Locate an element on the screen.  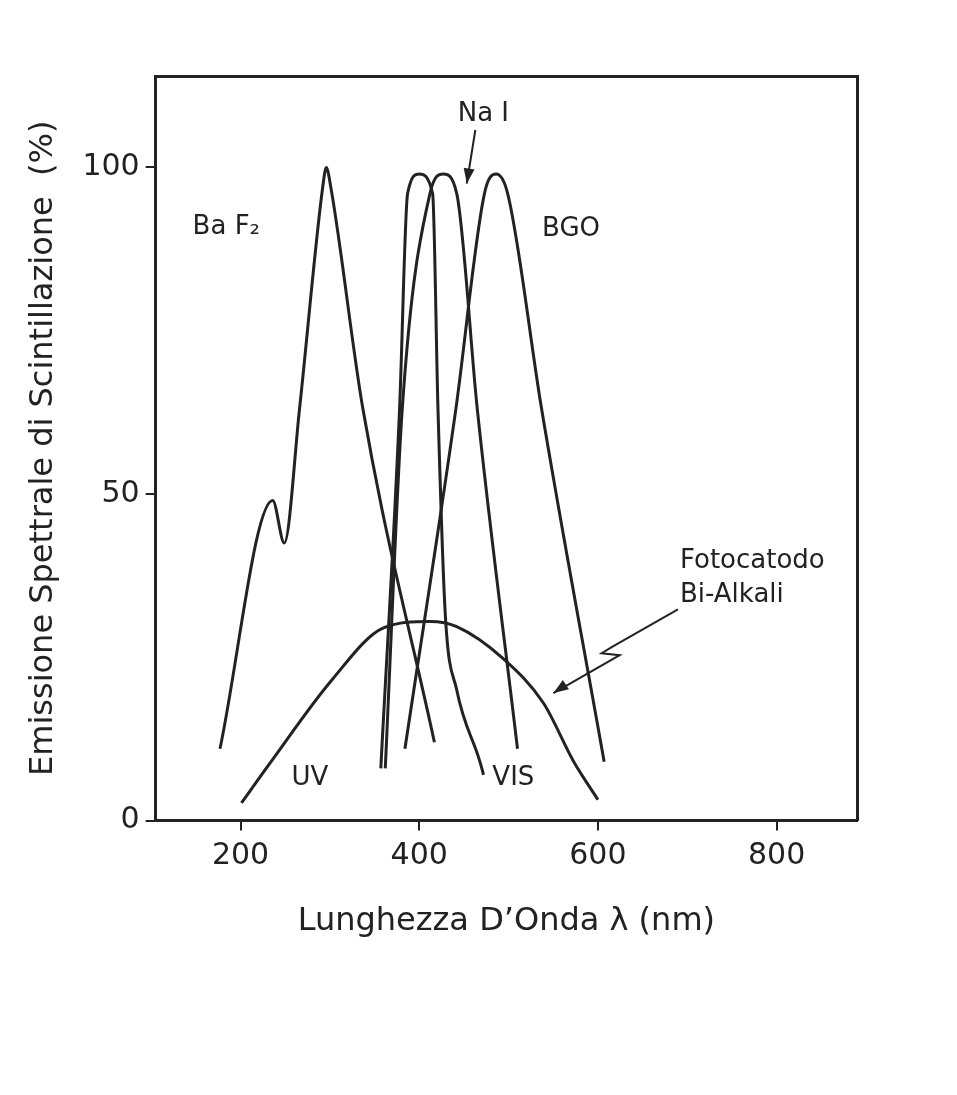
y-tick-label: 100 is located at coordinates (111, 165).